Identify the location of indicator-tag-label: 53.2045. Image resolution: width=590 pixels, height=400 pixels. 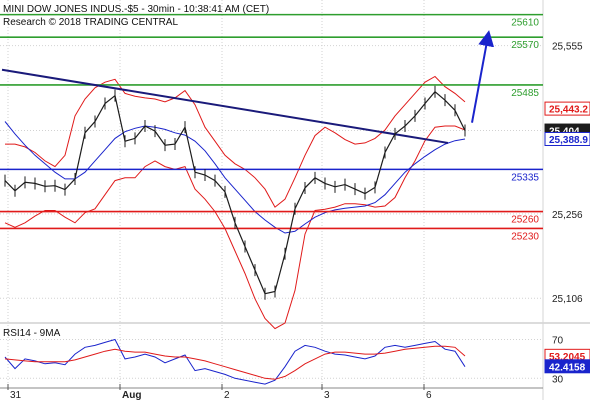
(567, 357).